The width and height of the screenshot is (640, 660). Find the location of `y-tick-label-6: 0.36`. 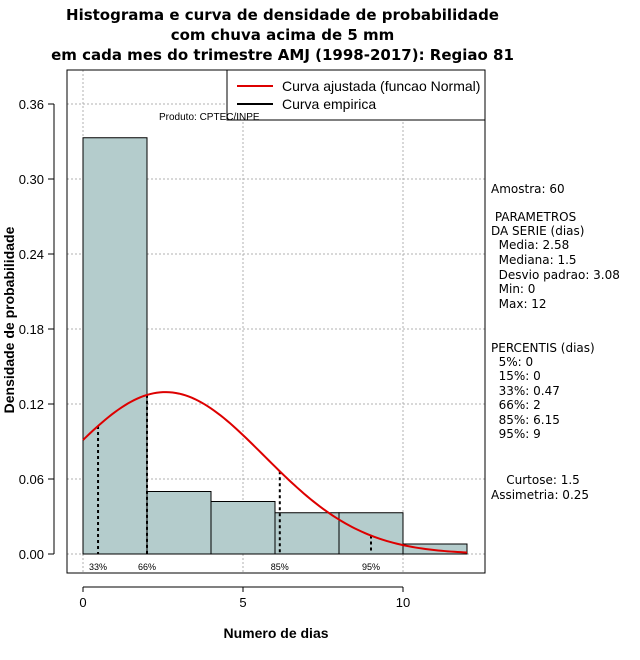

y-tick-label-6: 0.36 is located at coordinates (31, 104).